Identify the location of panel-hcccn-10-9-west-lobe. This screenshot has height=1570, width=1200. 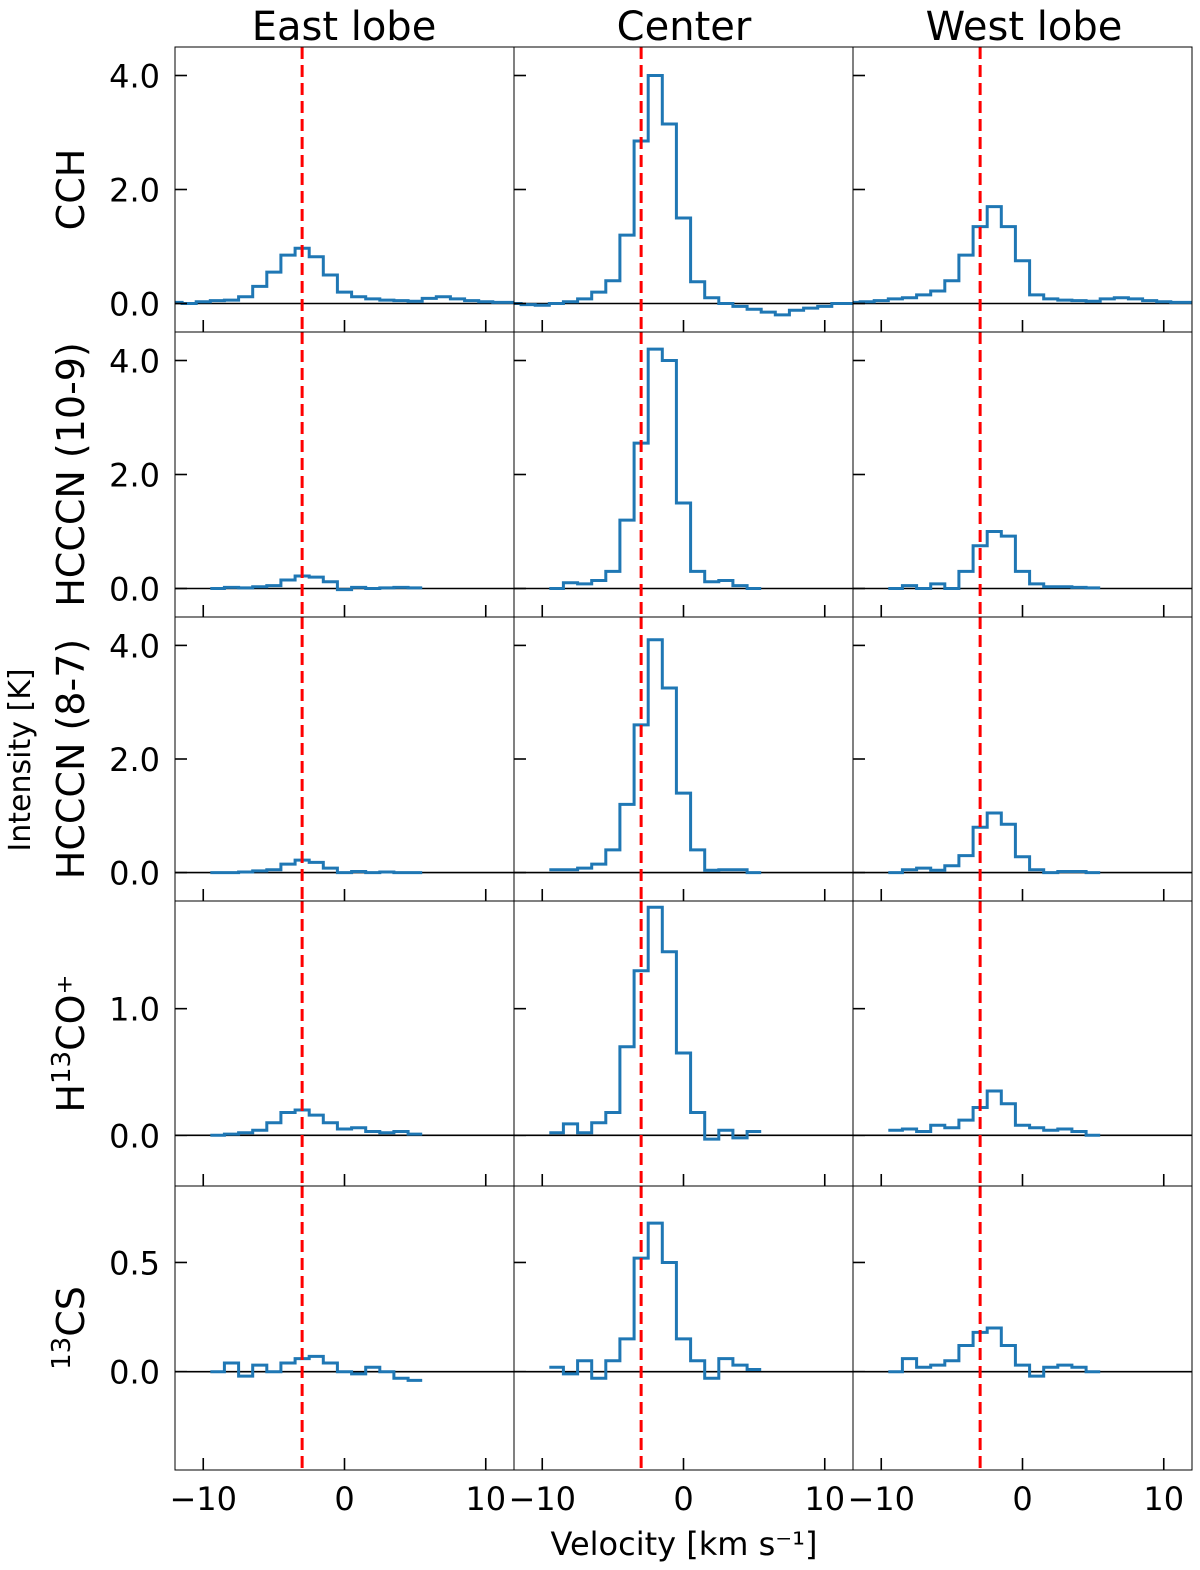
(1022, 474).